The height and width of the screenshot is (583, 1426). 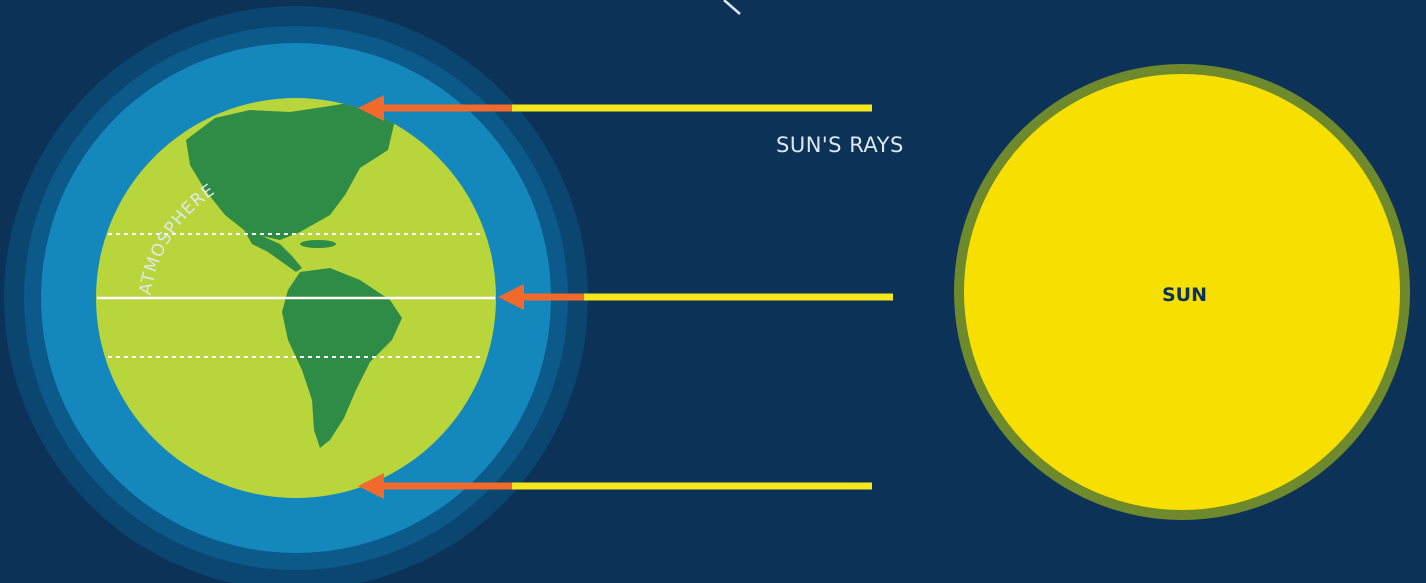 What do you see at coordinates (840, 145) in the screenshot?
I see `sun-rays-label: SUN'S RAYS` at bounding box center [840, 145].